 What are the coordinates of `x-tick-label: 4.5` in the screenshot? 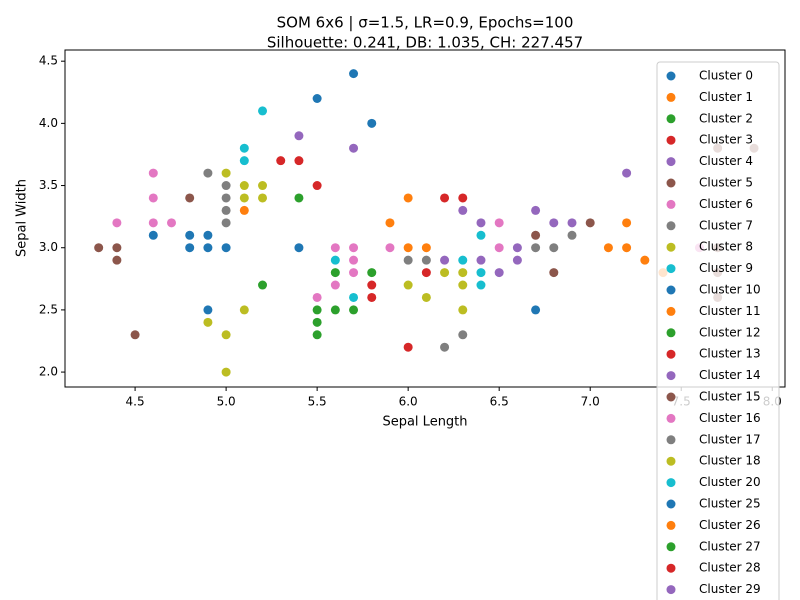 It's located at (135, 402).